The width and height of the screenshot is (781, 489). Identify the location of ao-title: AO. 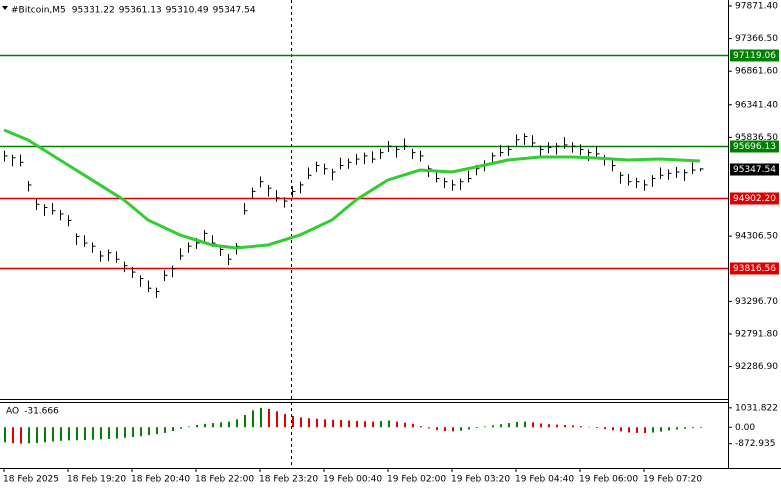
(12, 412).